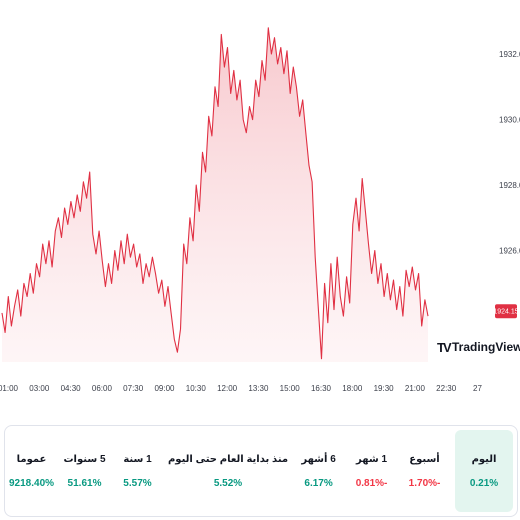 The width and height of the screenshot is (520, 520). What do you see at coordinates (84, 471) in the screenshot?
I see `performance-period-6: 5 سنوات 51.61%` at bounding box center [84, 471].